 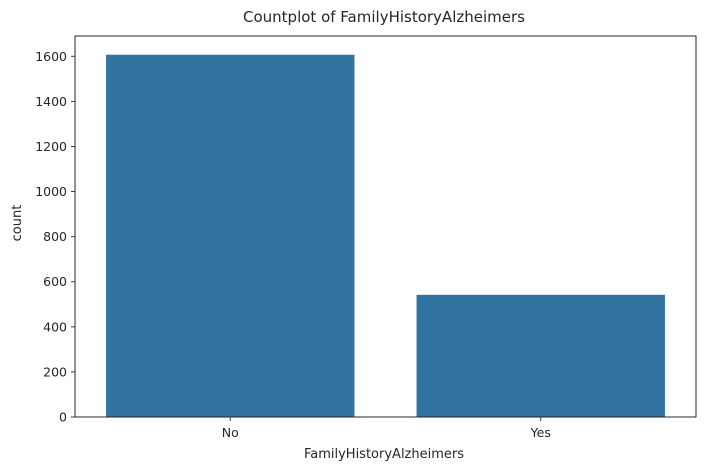 I want to click on x-tick-label: Yes, so click(x=540, y=432).